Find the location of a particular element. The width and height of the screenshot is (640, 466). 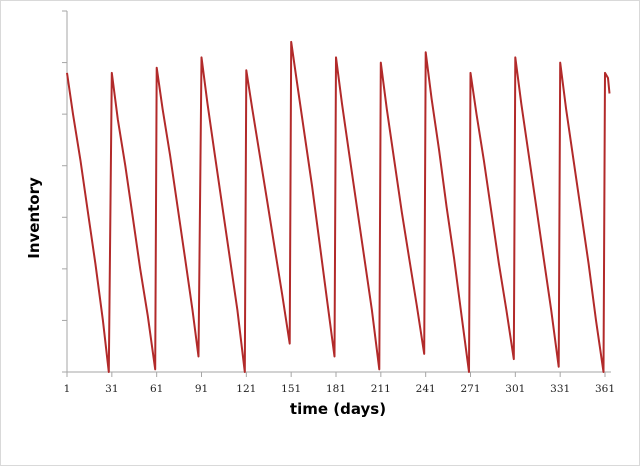

x-tick-label: 241 is located at coordinates (426, 389).